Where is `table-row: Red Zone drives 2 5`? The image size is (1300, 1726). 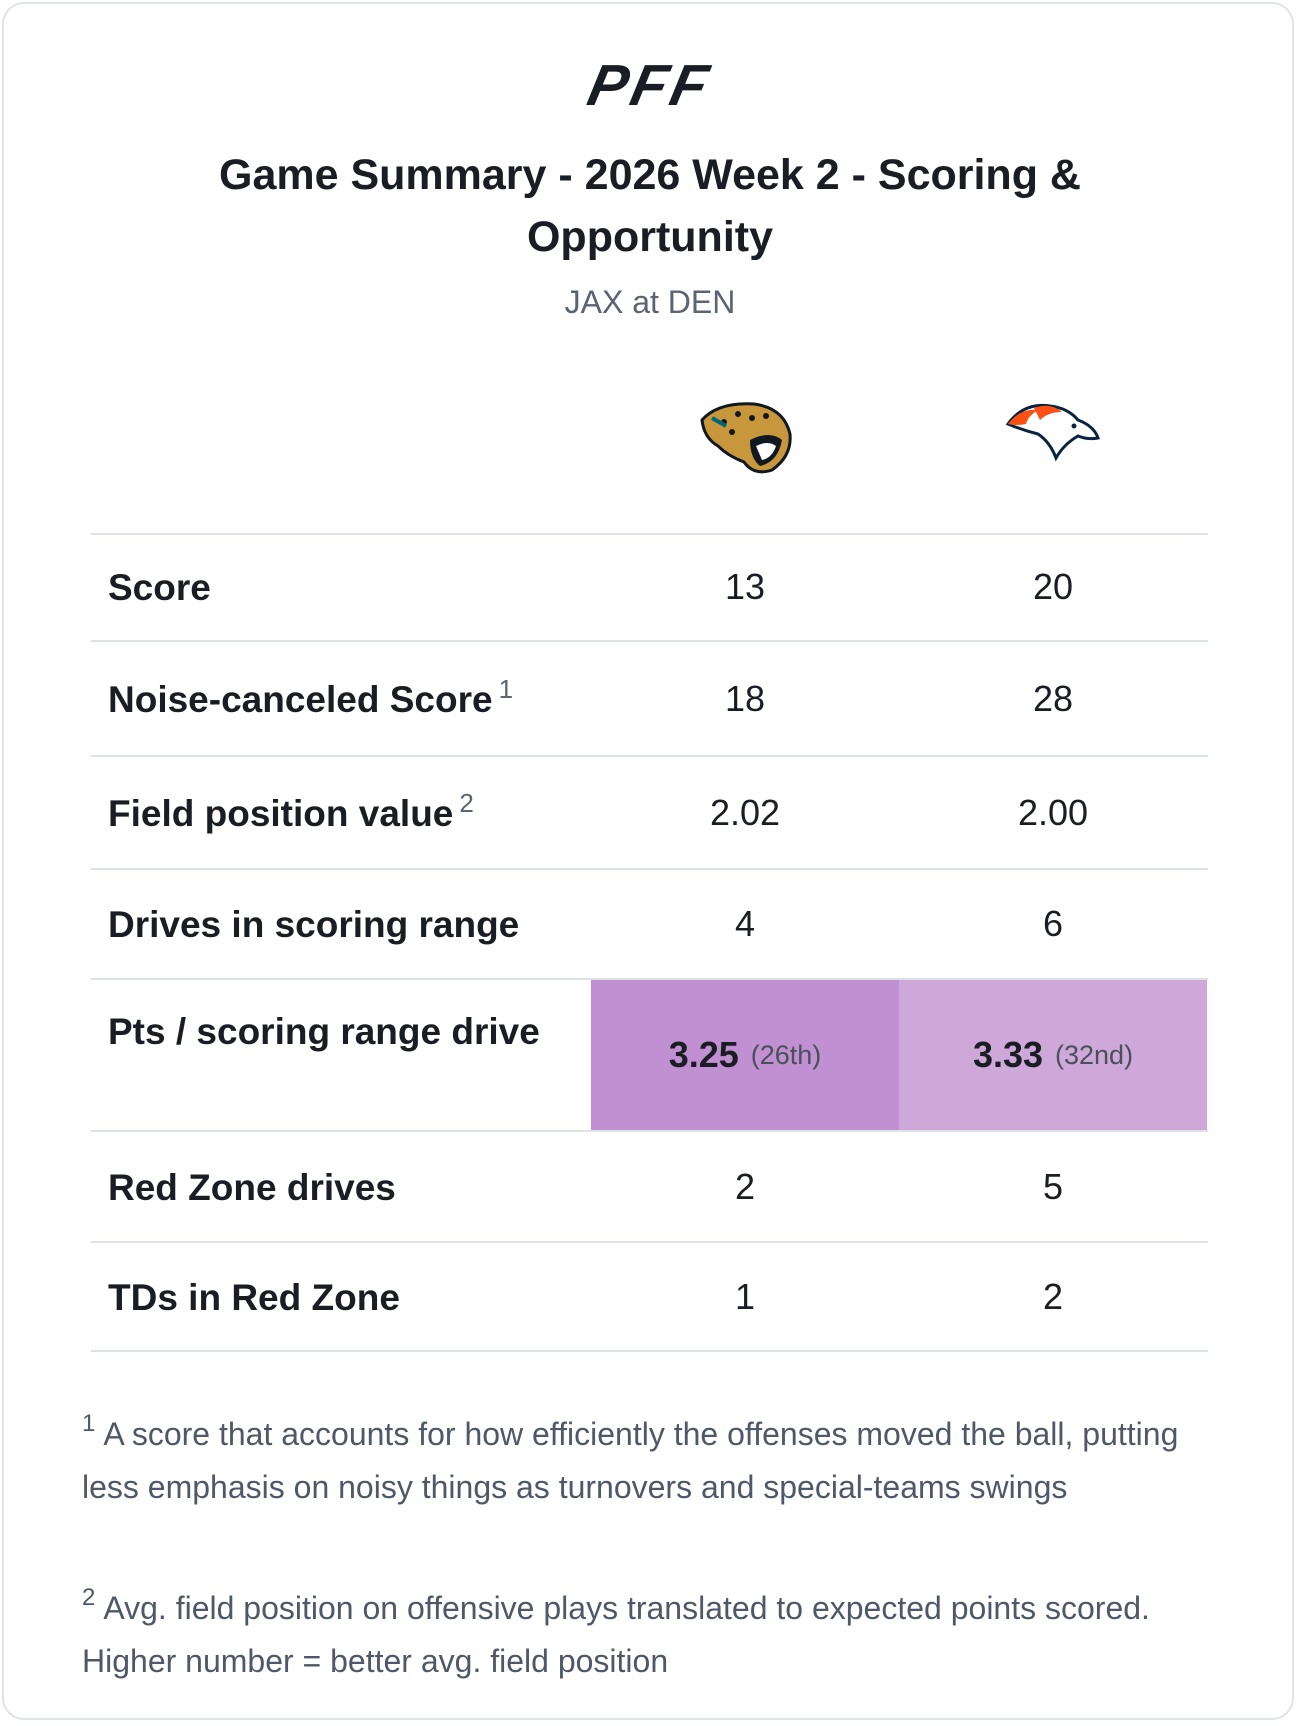
table-row: Red Zone drives 2 5 is located at coordinates (649, 1187).